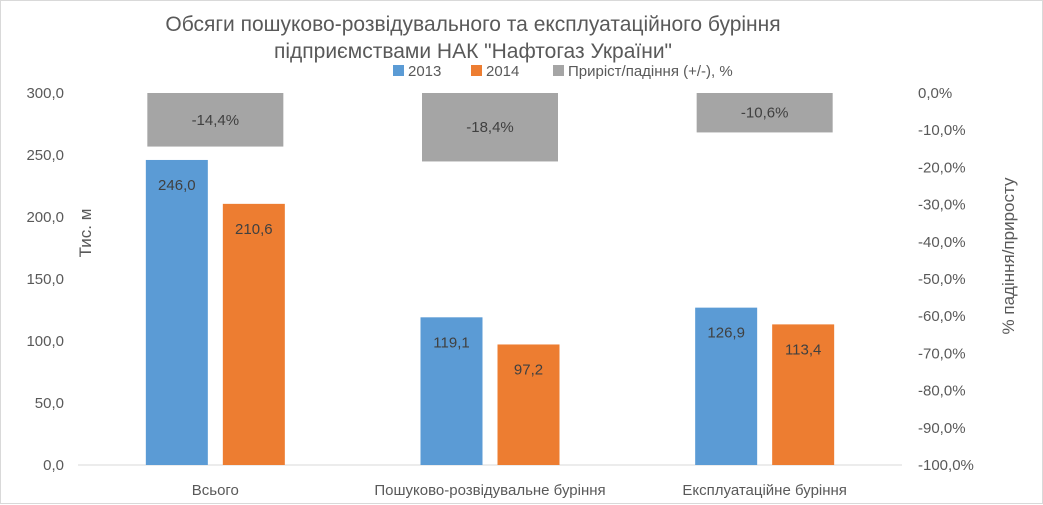  I want to click on data-label-growth: -14,4%, so click(216, 120).